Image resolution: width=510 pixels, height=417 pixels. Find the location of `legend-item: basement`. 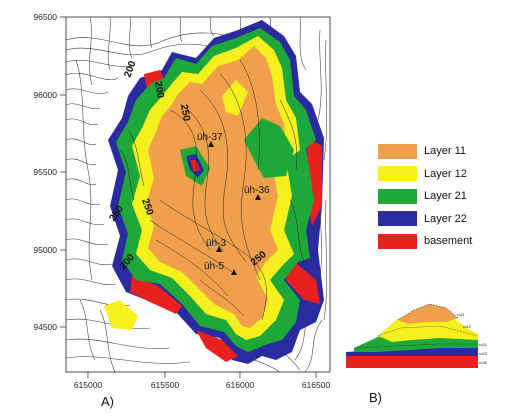

legend-item: basement is located at coordinates (425, 241).